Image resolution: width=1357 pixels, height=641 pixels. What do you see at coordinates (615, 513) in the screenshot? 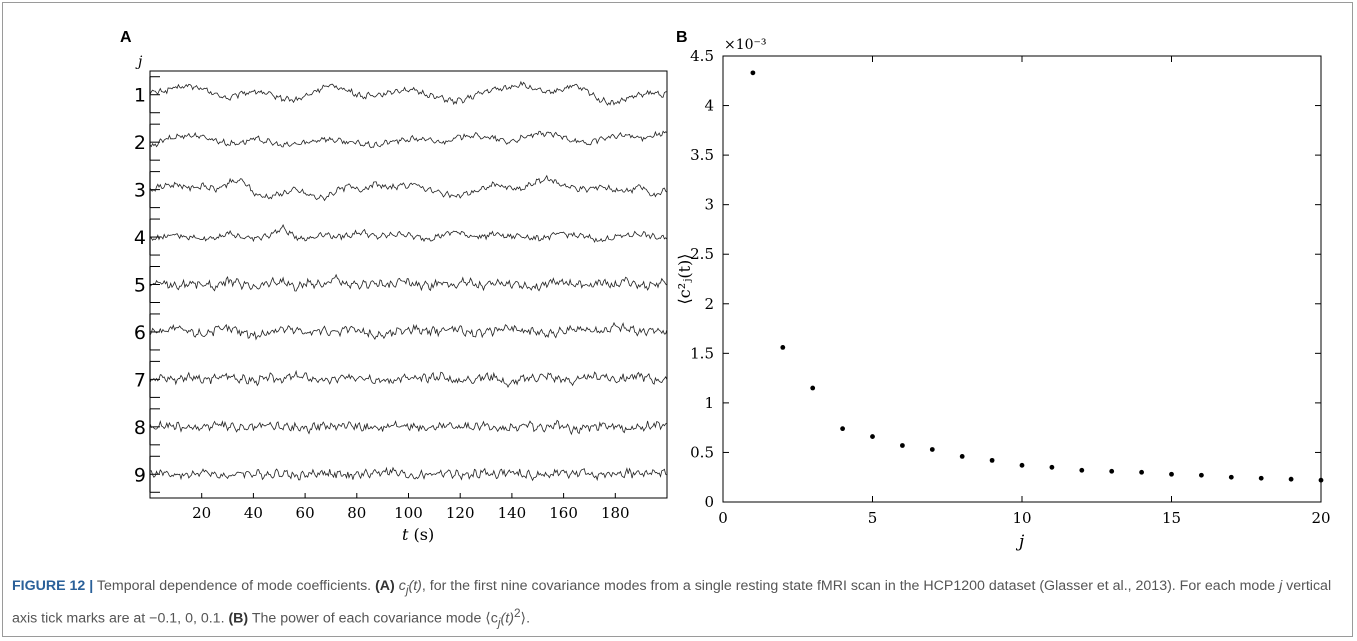
I see `panel-a-x-tick-label: 180` at bounding box center [615, 513].